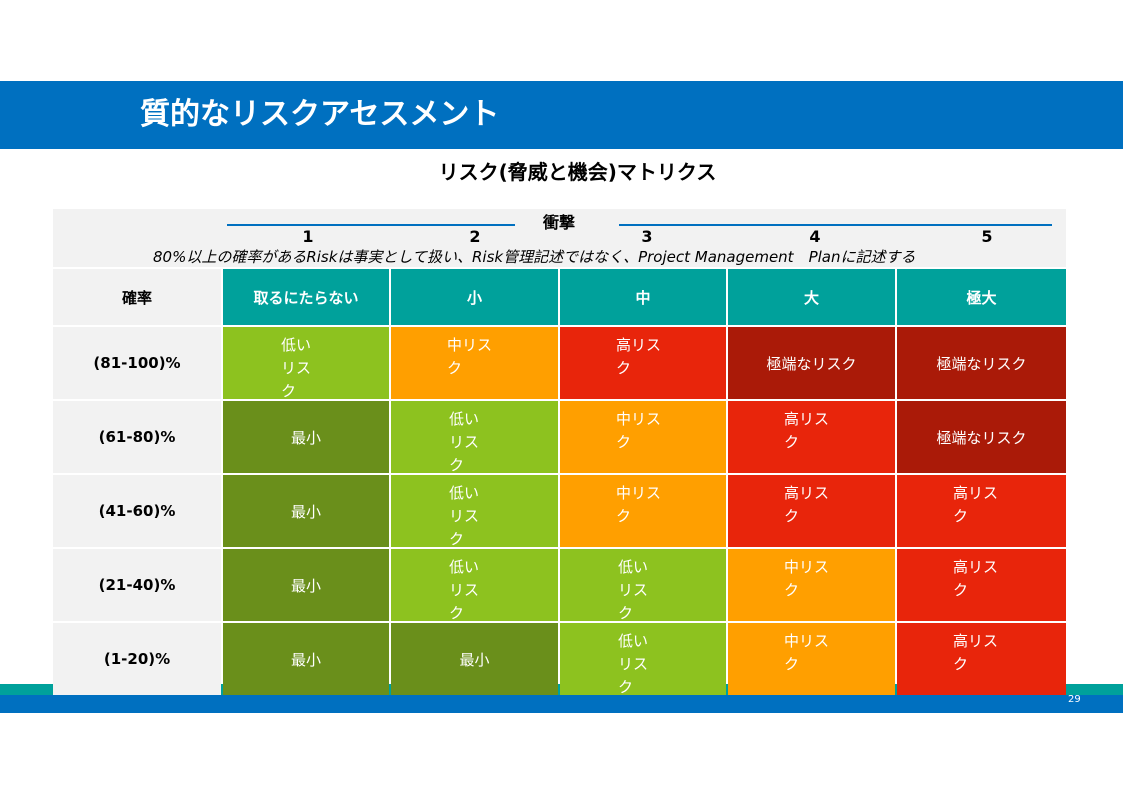 The height and width of the screenshot is (794, 1123). I want to click on impact-scale-5: 5, so click(987, 236).